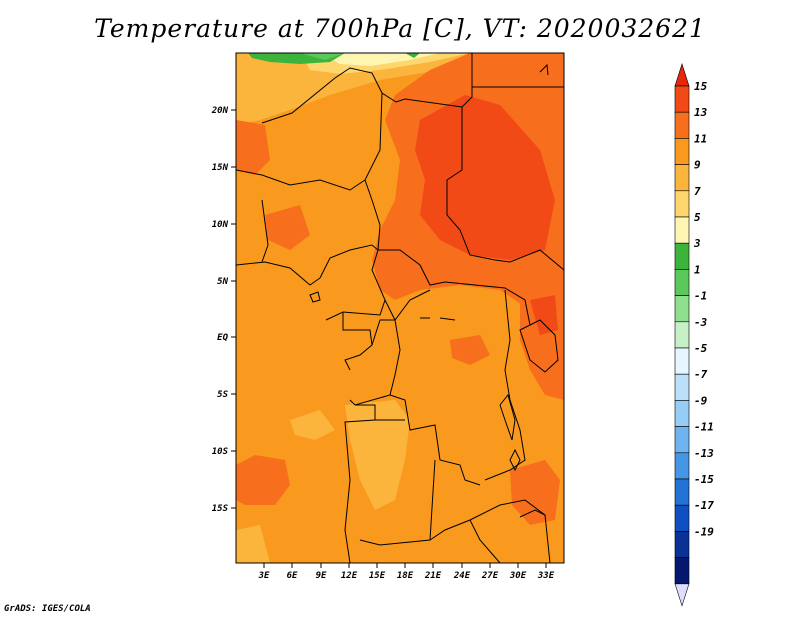 Image resolution: width=800 pixels, height=618 pixels. I want to click on lon-label-33e: 33E, so click(546, 576).